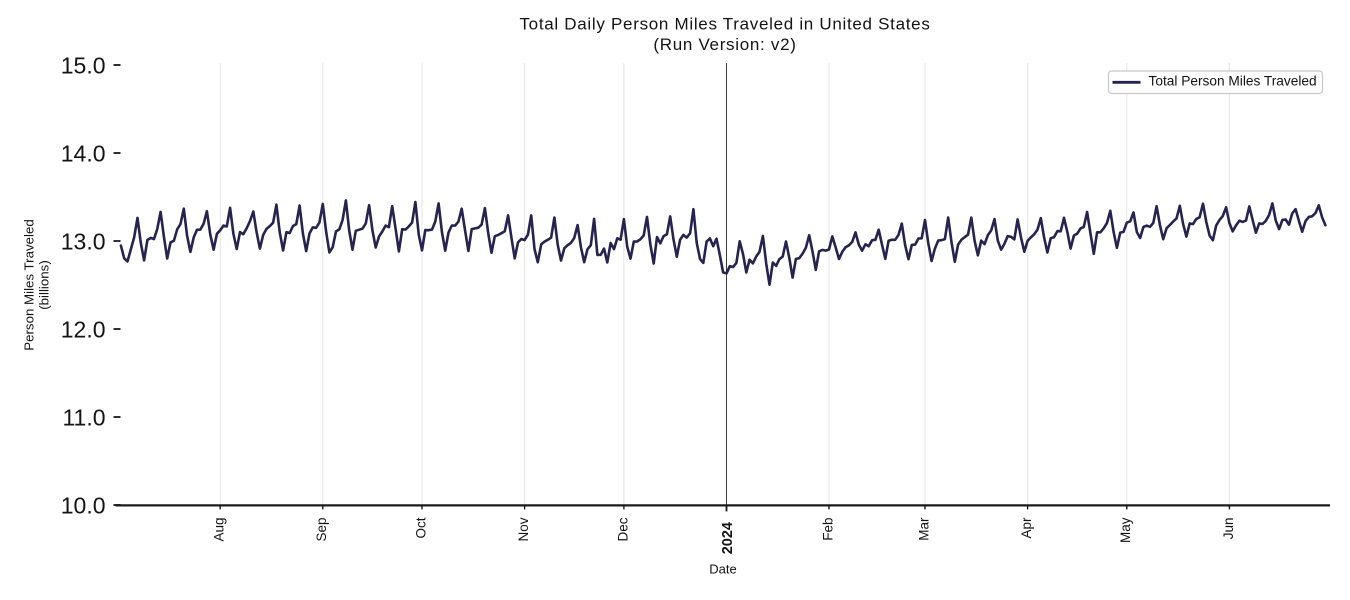 The width and height of the screenshot is (1350, 600). Describe the element at coordinates (219, 530) in the screenshot. I see `svg-text: Aug` at that location.